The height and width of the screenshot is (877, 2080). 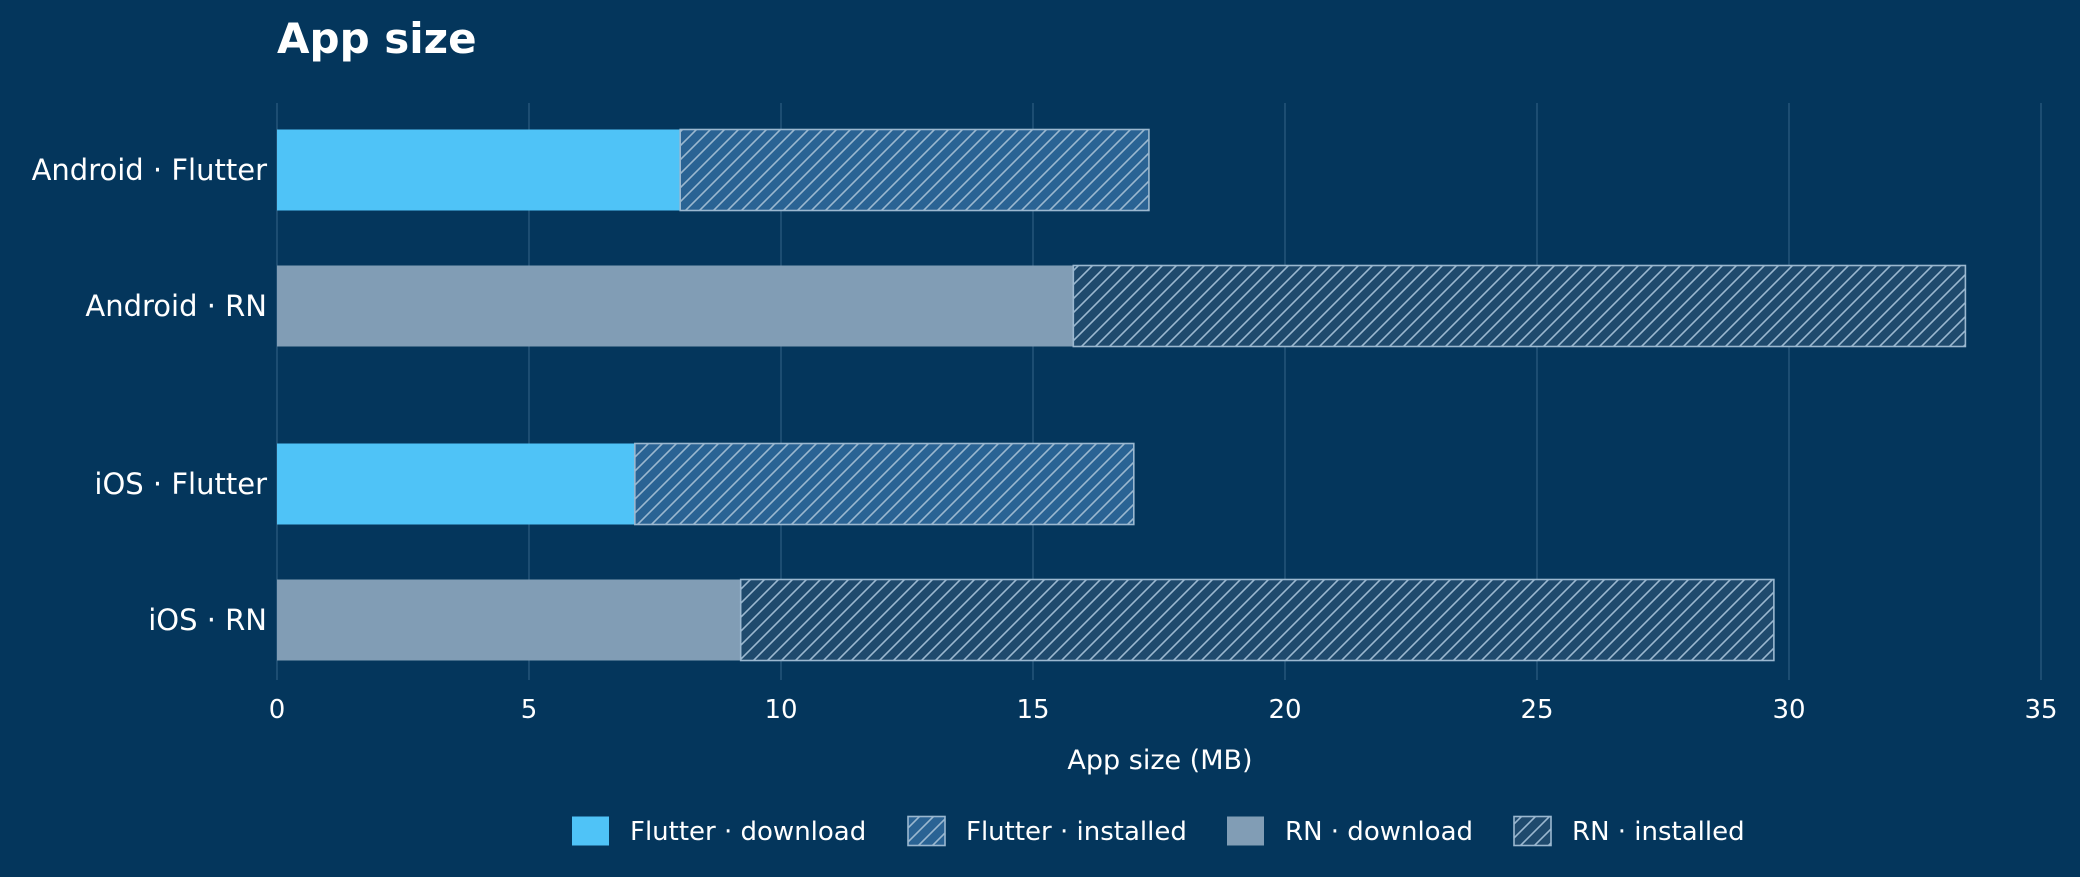 What do you see at coordinates (207, 620) in the screenshot?
I see `category-label-ios-rn: iOS · RN` at bounding box center [207, 620].